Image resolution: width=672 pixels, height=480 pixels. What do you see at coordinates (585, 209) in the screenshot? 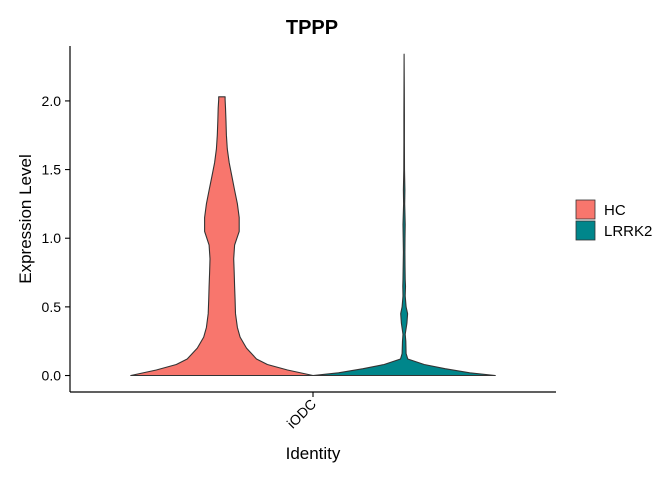
I see `legend-key-hc` at bounding box center [585, 209].